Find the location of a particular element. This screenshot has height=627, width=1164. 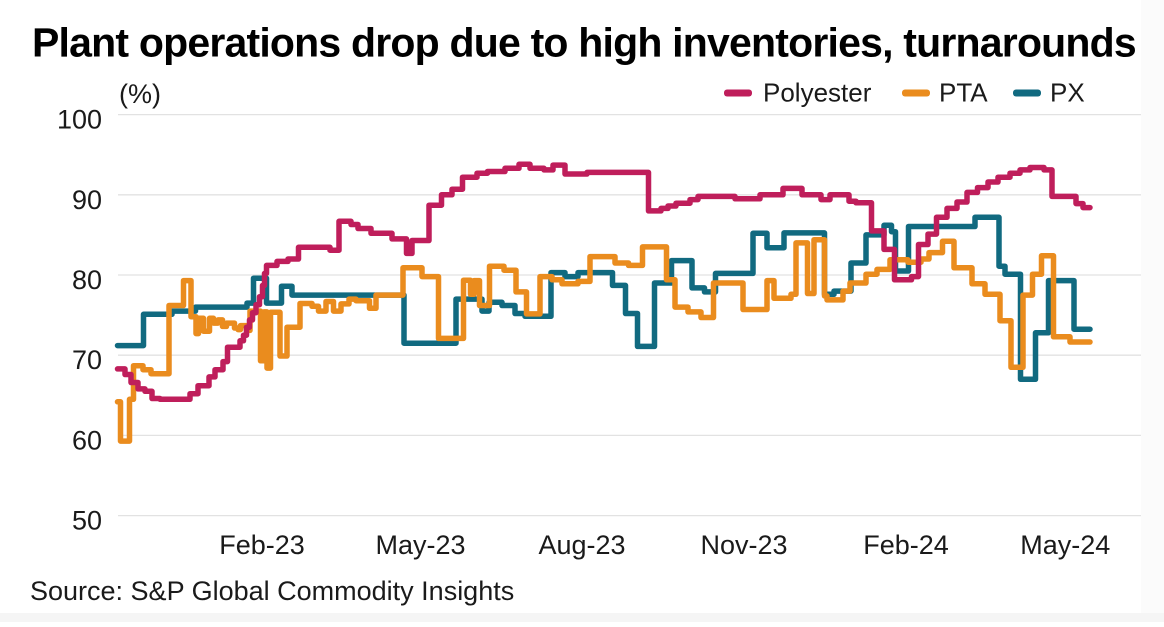

svg-text: PTA is located at coordinates (963, 93).